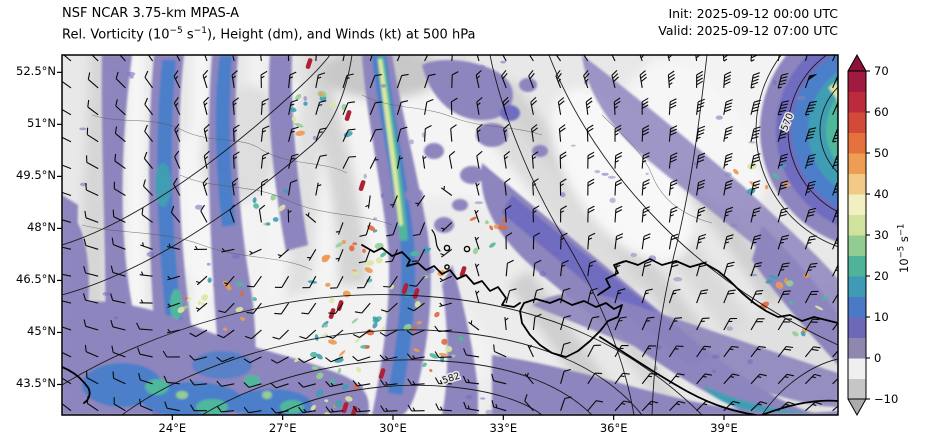 This screenshot has height=445, width=927. Describe the element at coordinates (748, 30) in the screenshot. I see `valid-time: Valid: 2025-09-12 07:00 UTC` at that location.